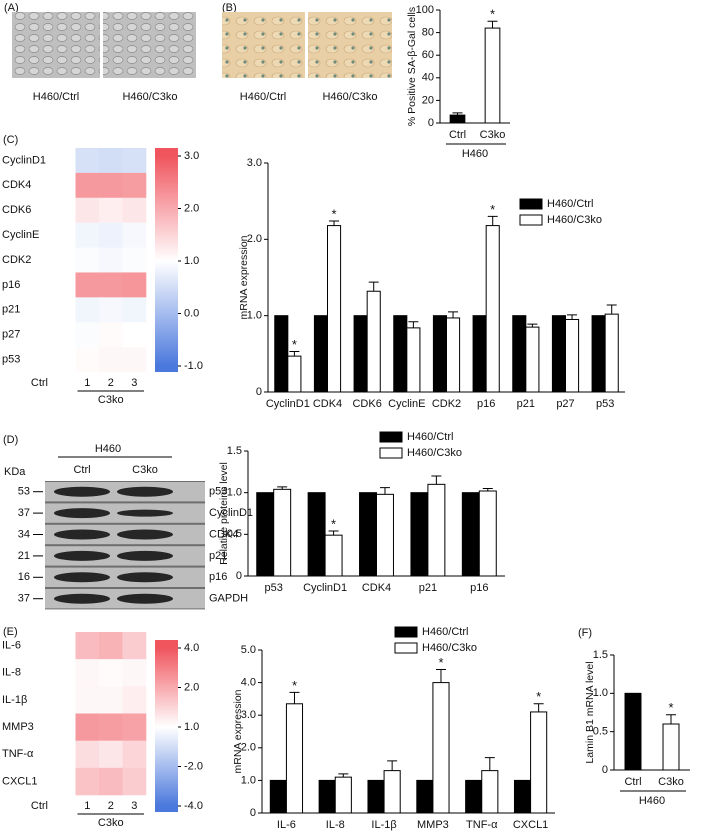  Describe the element at coordinates (428, 33) in the screenshot. I see `y-tick-label: 80` at that location.